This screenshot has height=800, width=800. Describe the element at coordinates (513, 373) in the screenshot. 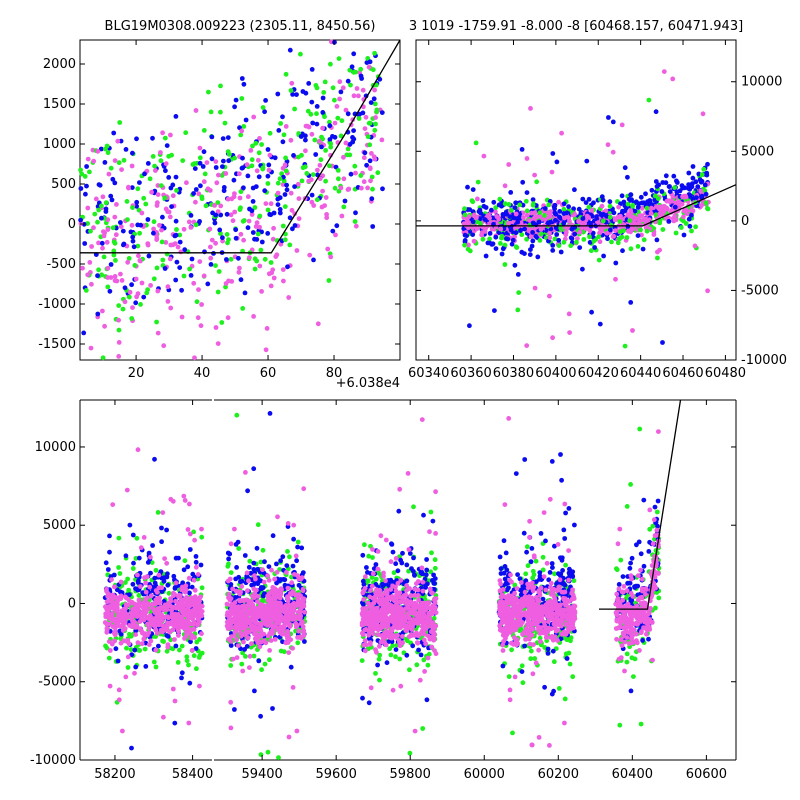

I see `x-tick-label: 60380` at that location.